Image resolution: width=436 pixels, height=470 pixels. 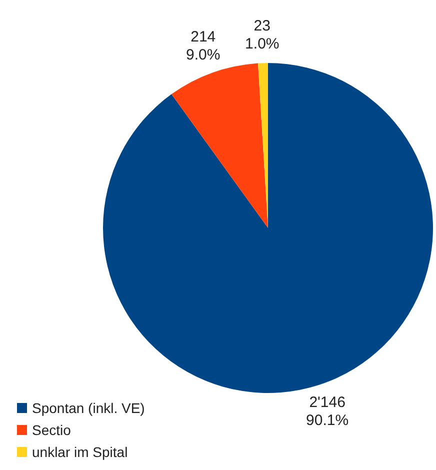 I want to click on data-label: 214 9.0%, so click(x=203, y=46).